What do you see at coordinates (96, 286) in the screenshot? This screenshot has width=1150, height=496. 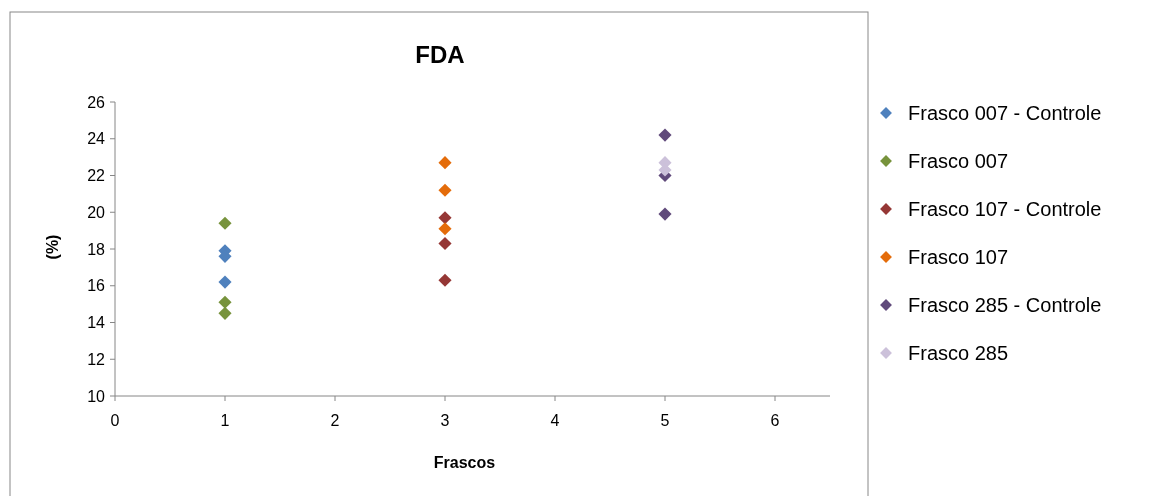 I see `y-tick-label: 16` at bounding box center [96, 286].